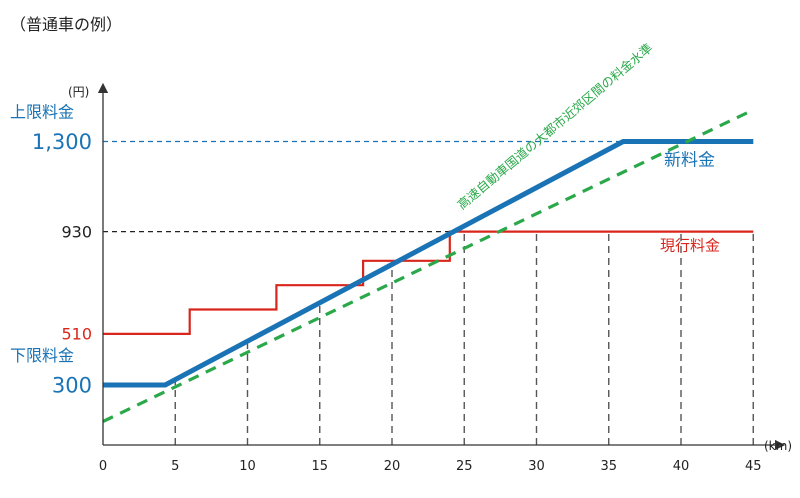  I want to click on x-tick-label: 0, so click(103, 466).